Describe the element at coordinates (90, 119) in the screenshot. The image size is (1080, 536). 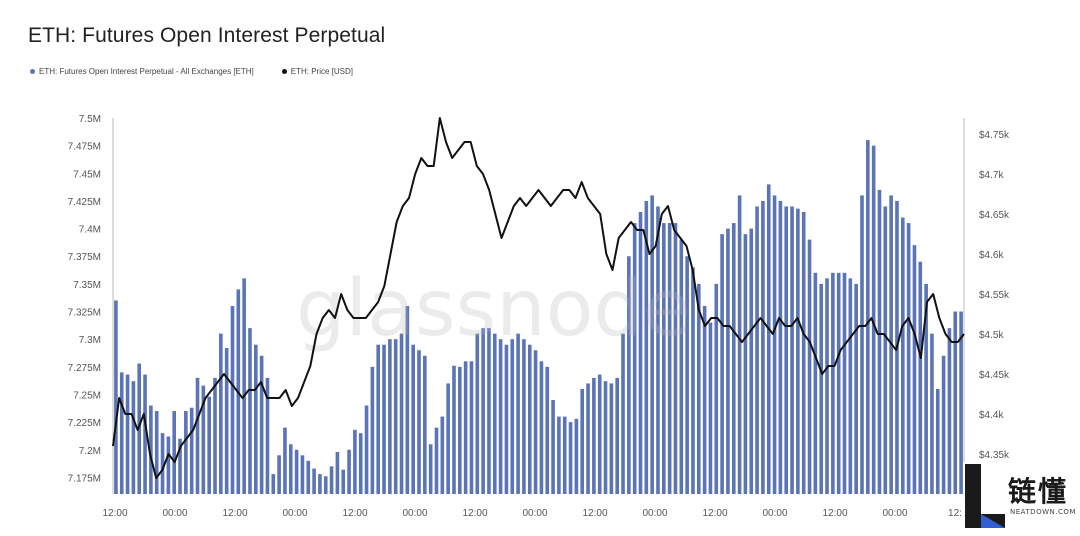
I see `left-tick-label: 7.5M` at that location.